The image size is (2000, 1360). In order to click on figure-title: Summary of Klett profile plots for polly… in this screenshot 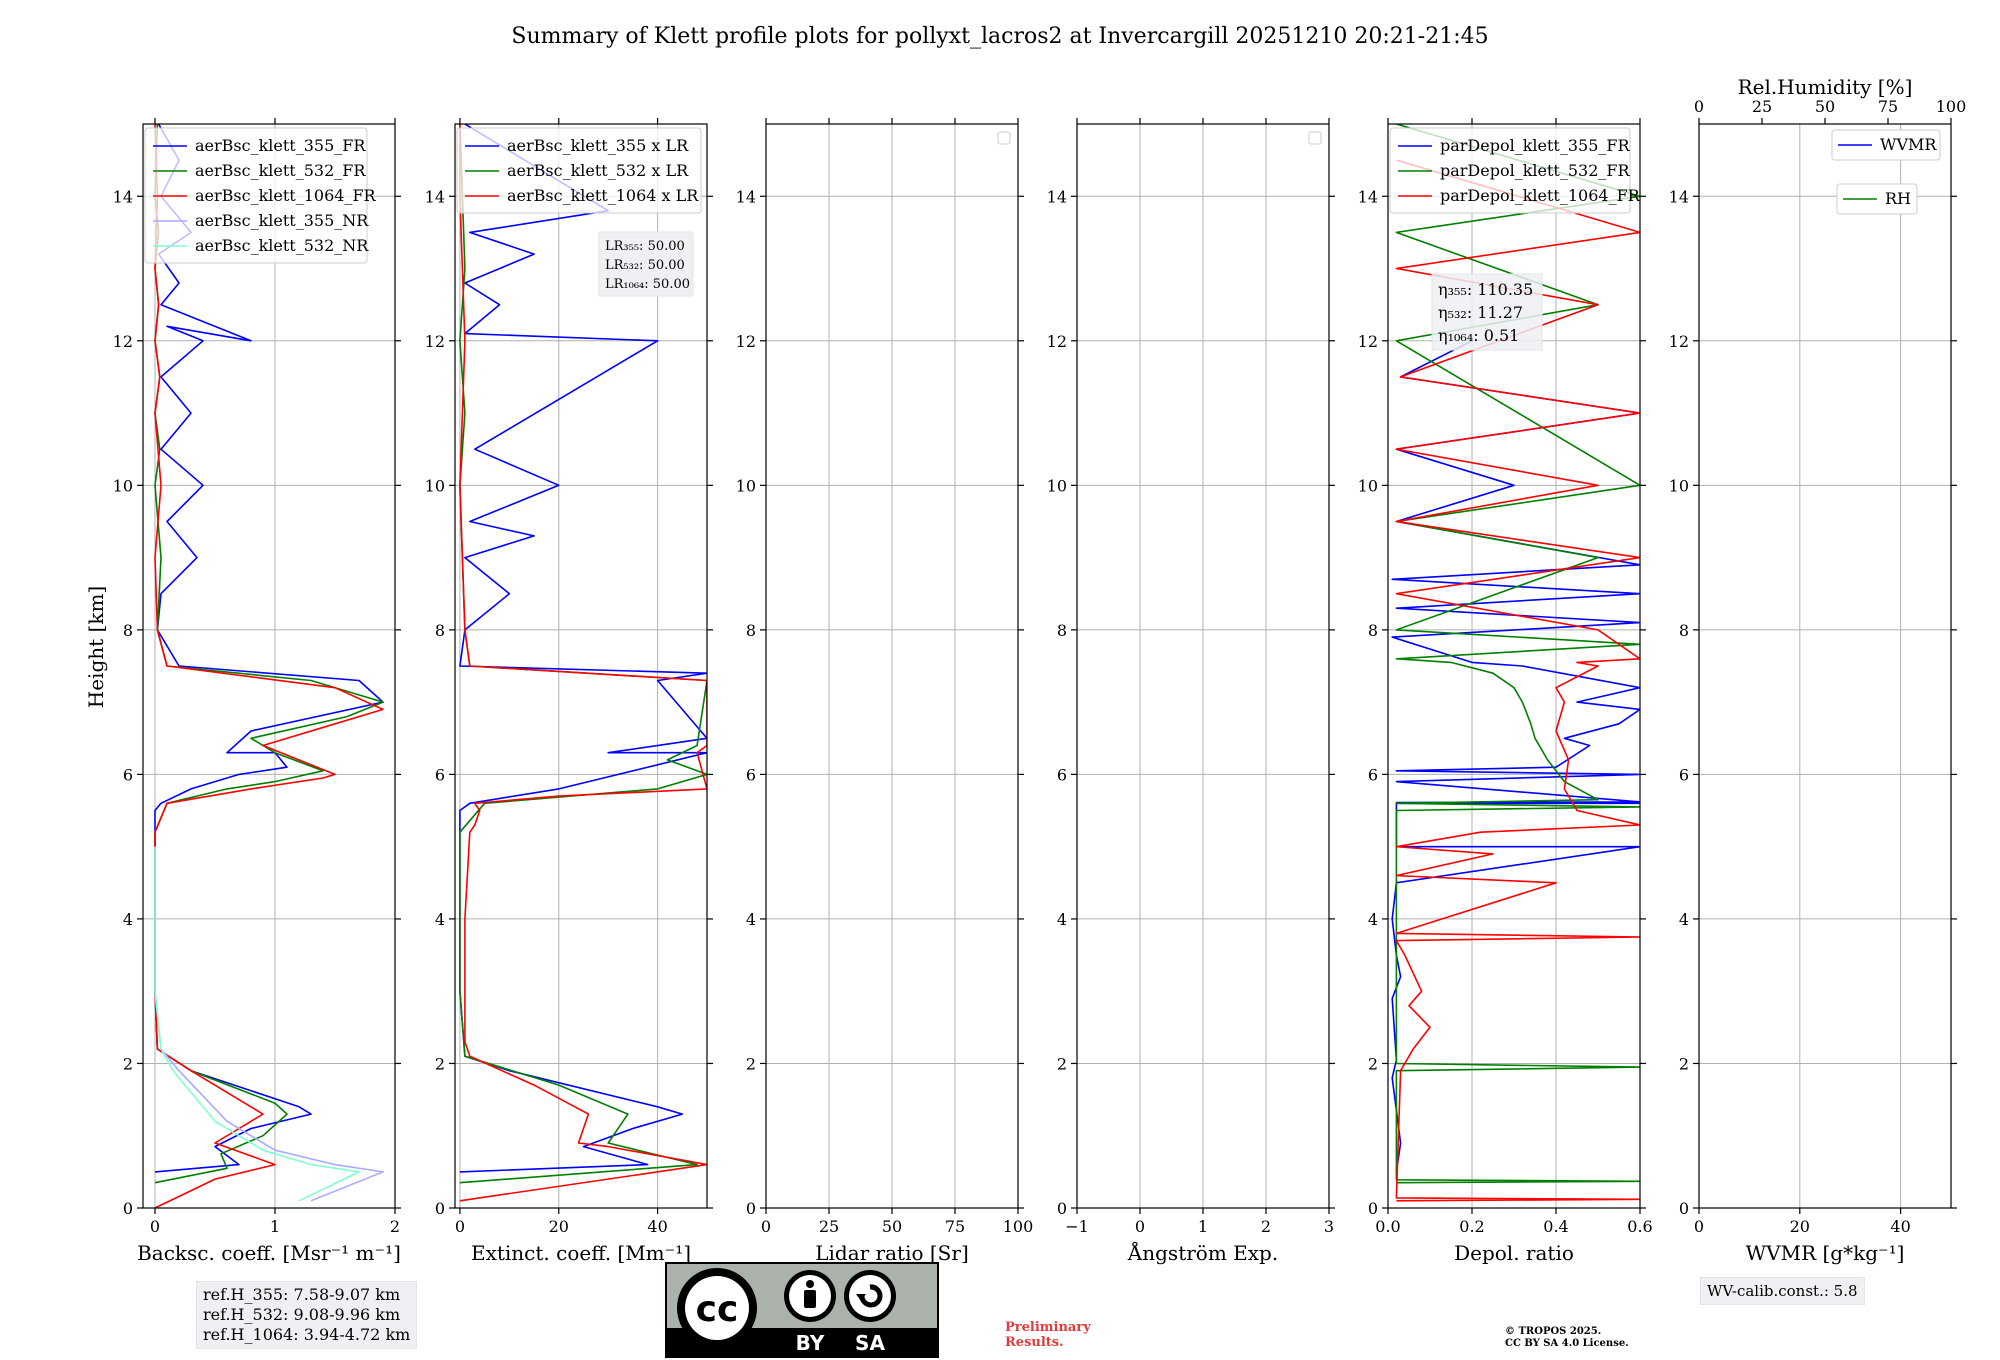, I will do `click(999, 36)`.